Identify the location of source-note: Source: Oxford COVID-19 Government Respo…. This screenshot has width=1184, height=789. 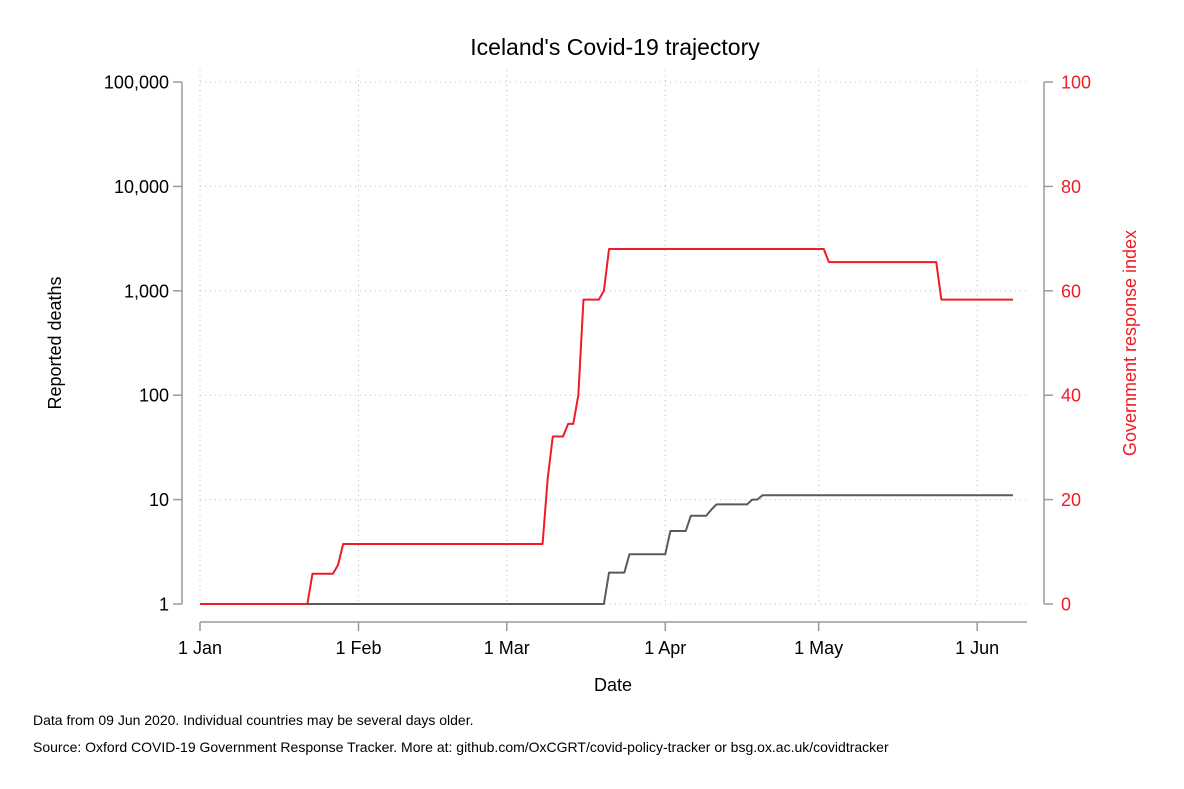
(461, 747).